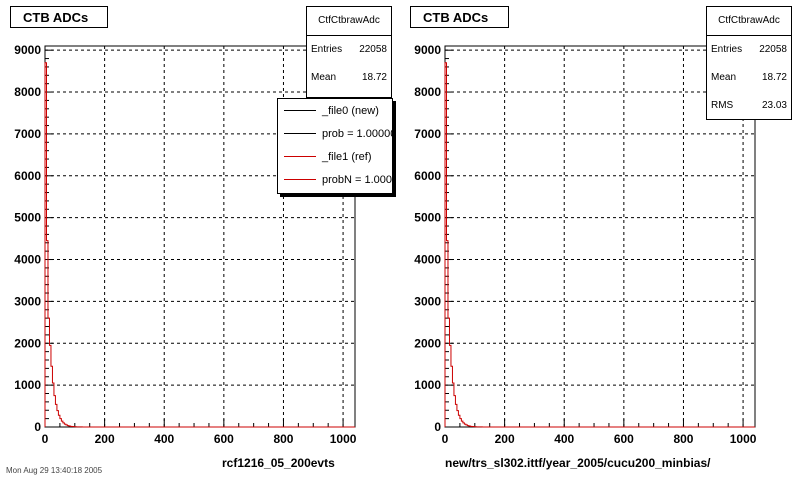  Describe the element at coordinates (749, 106) in the screenshot. I see `right-stats-row-rms: RMS 23.03` at that location.